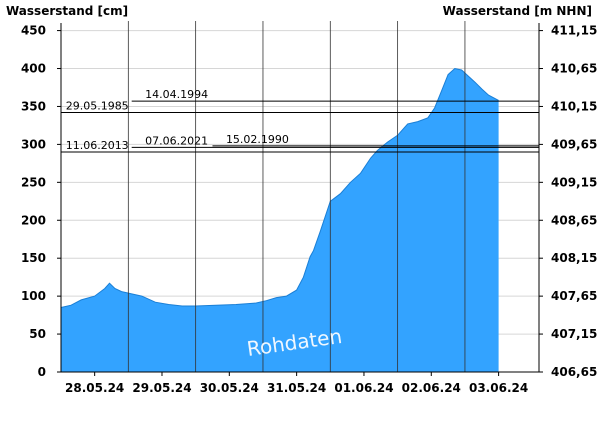 The width and height of the screenshot is (600, 426). What do you see at coordinates (97, 106) in the screenshot?
I see `reference-label: 29.05.1985` at bounding box center [97, 106].